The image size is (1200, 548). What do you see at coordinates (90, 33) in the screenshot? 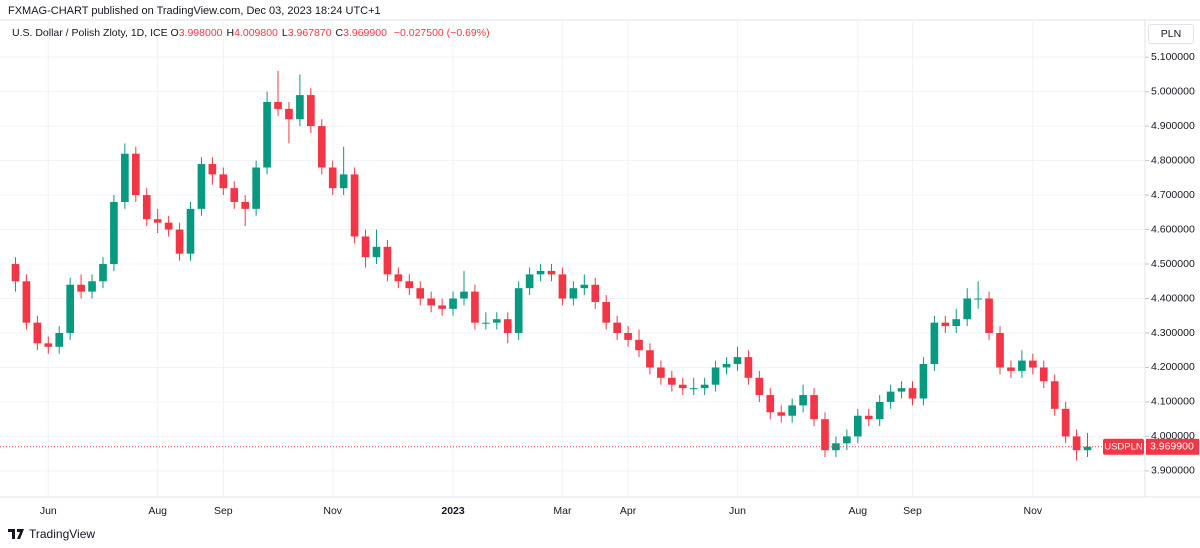
I see `symbol-name: U.S. Dollar / Polish Zloty, 1D, ICE` at bounding box center [90, 33].